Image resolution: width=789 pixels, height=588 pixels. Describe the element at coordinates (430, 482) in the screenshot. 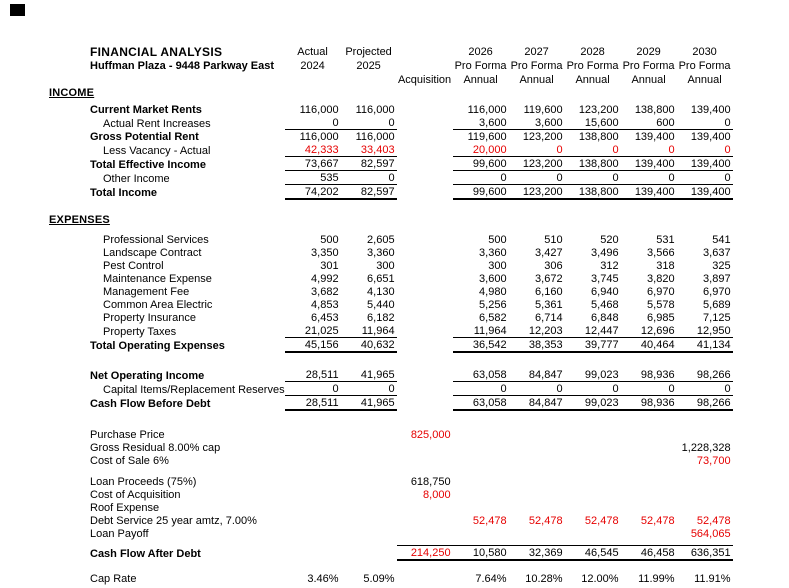

I see `value-cell: 618,750` at that location.